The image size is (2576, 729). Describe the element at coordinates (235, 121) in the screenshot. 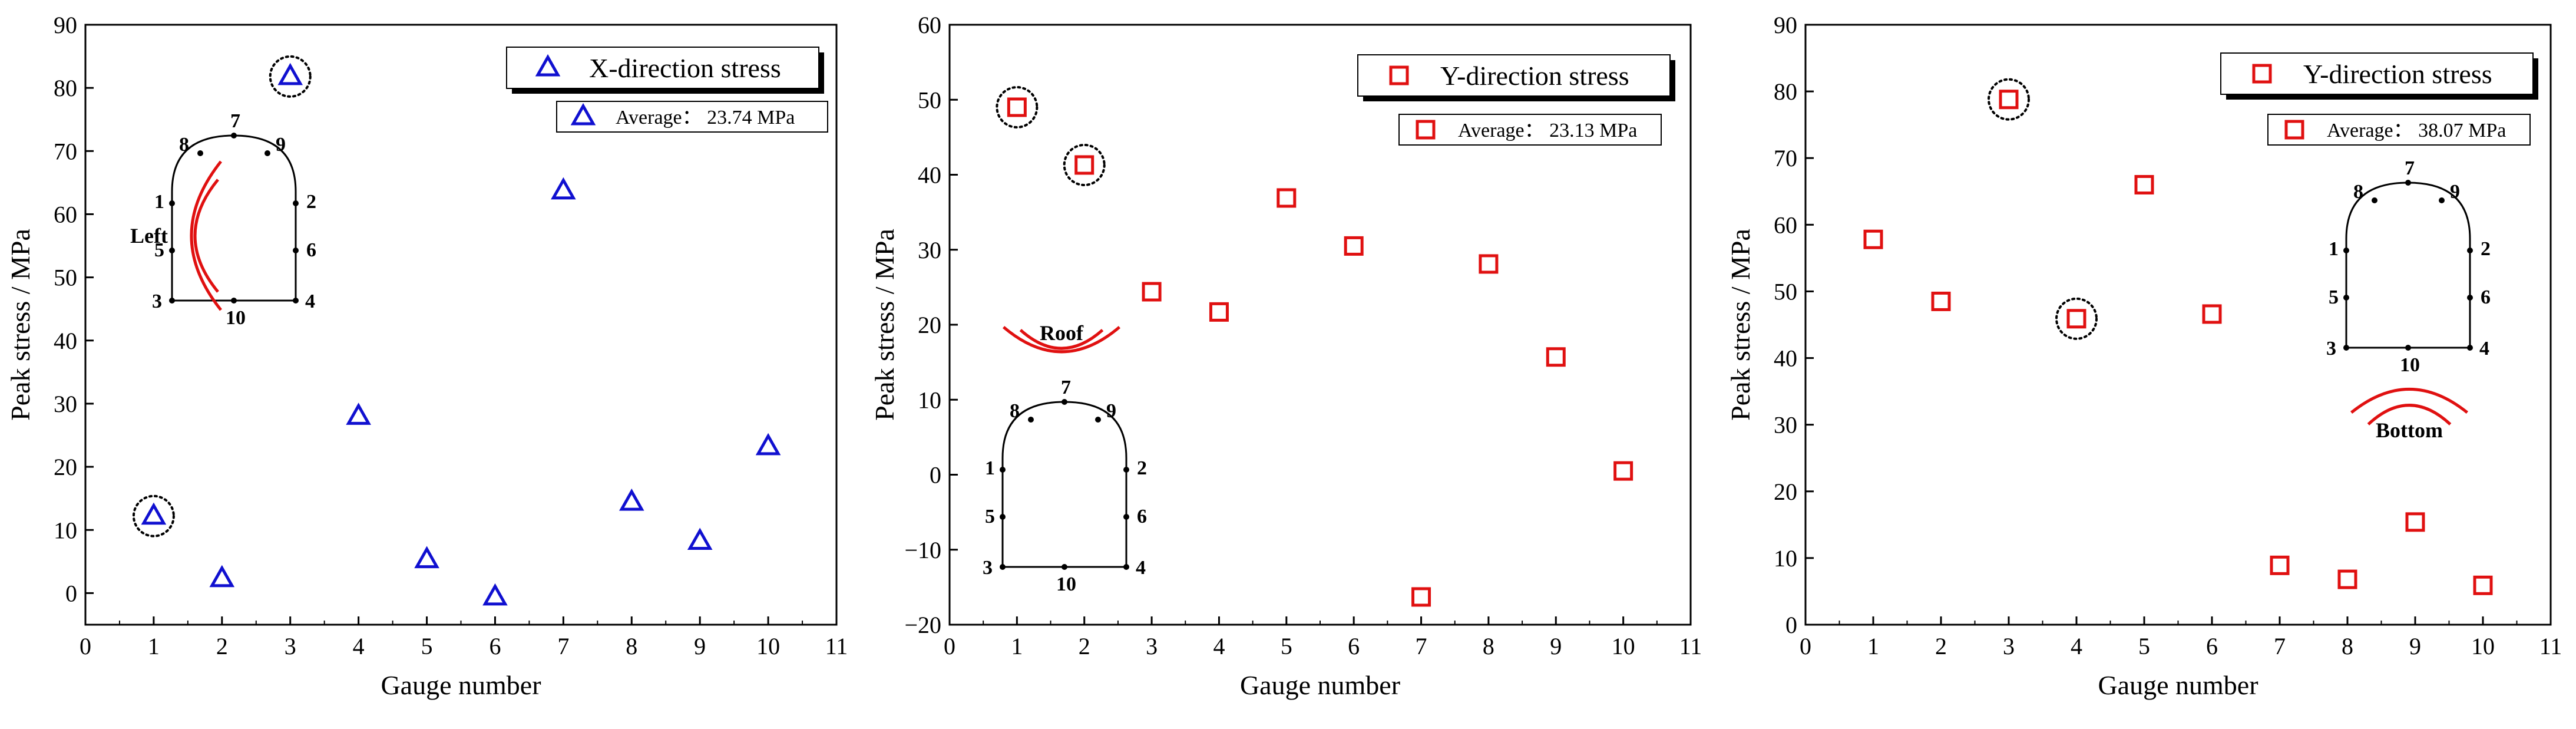

I see `gauge-label: 7` at that location.